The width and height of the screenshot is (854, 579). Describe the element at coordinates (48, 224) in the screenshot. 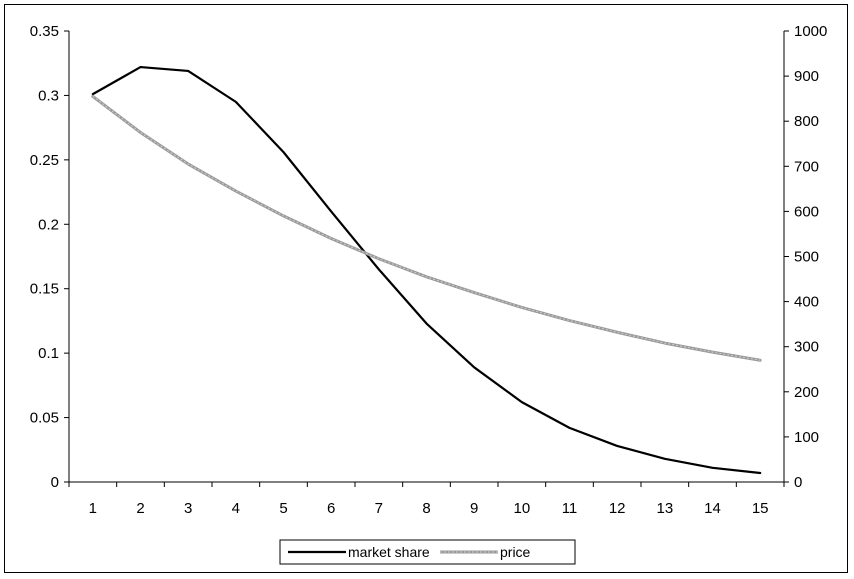

I see `left-tick-label: 0.2` at that location.